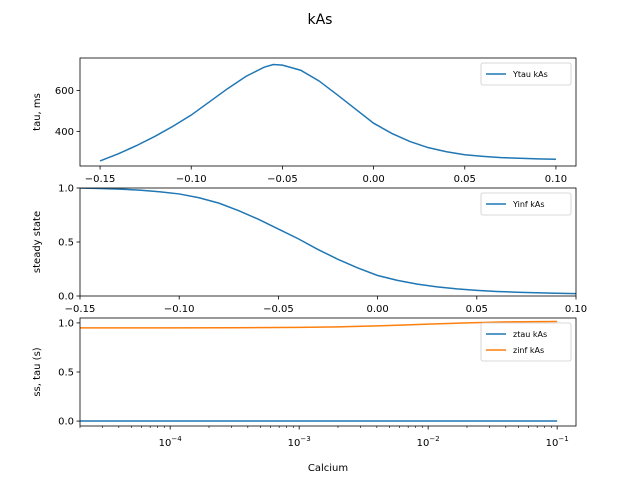  What do you see at coordinates (299, 442) in the screenshot?
I see `x-tick-label: 10⁻³` at bounding box center [299, 442].